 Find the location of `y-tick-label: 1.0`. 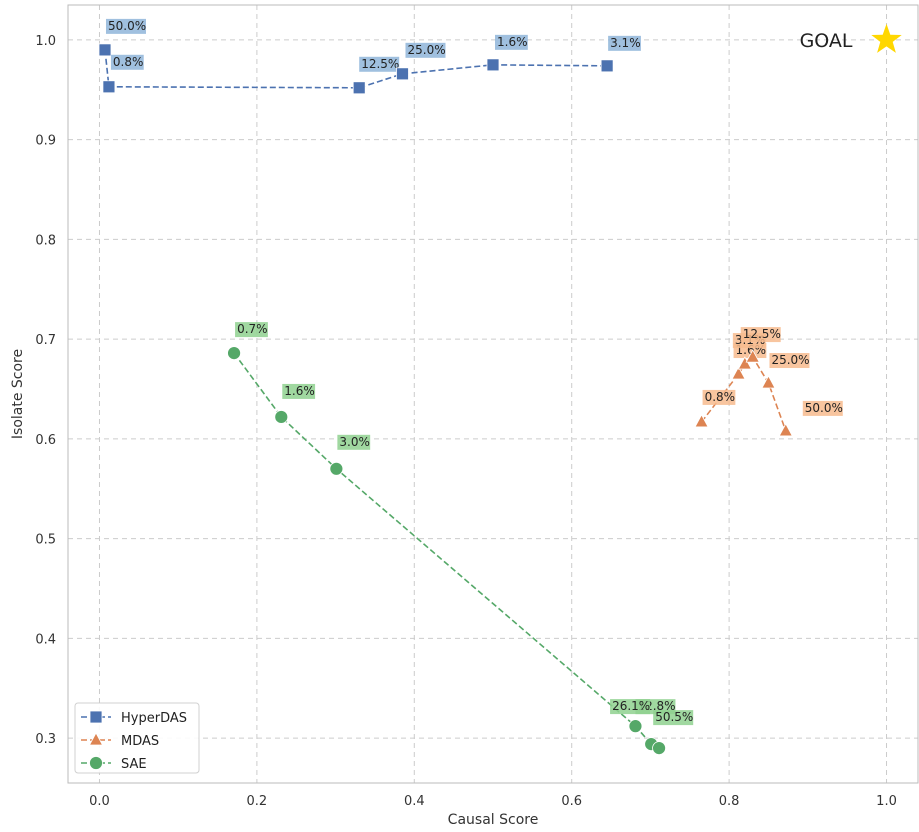

y-tick-label: 1.0 is located at coordinates (45, 41).